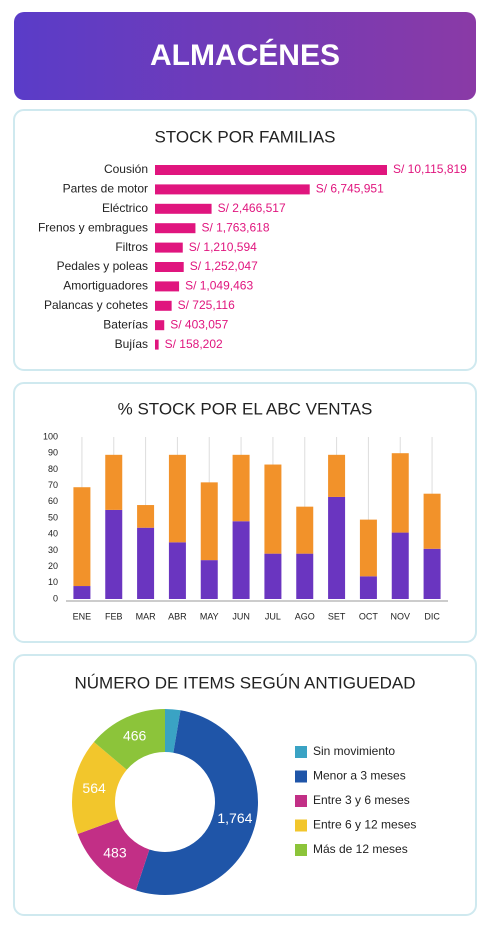  I want to click on x-tick-label: ENE, so click(82, 616).